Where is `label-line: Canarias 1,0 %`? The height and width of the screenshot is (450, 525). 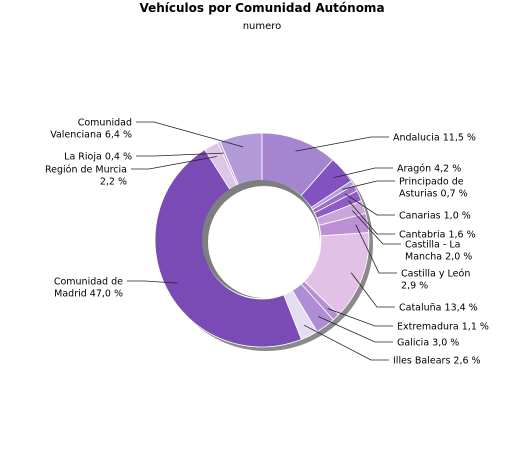
label-line: Canarias 1,0 % is located at coordinates (435, 216).